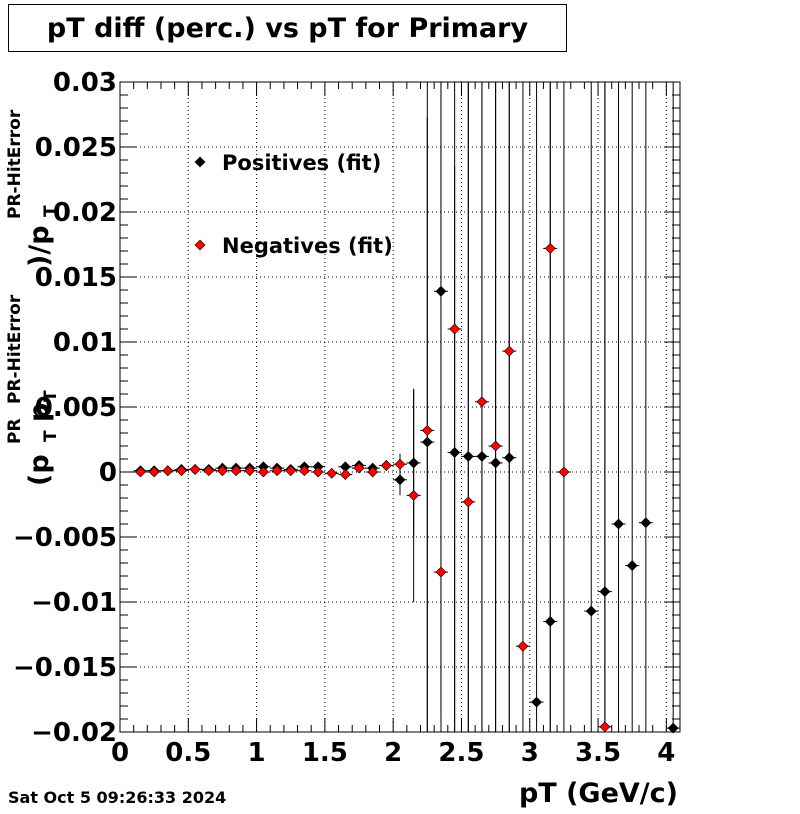 This screenshot has height=814, width=800. Describe the element at coordinates (74, 733) in the screenshot. I see `y-tick-label: −0.02` at that location.